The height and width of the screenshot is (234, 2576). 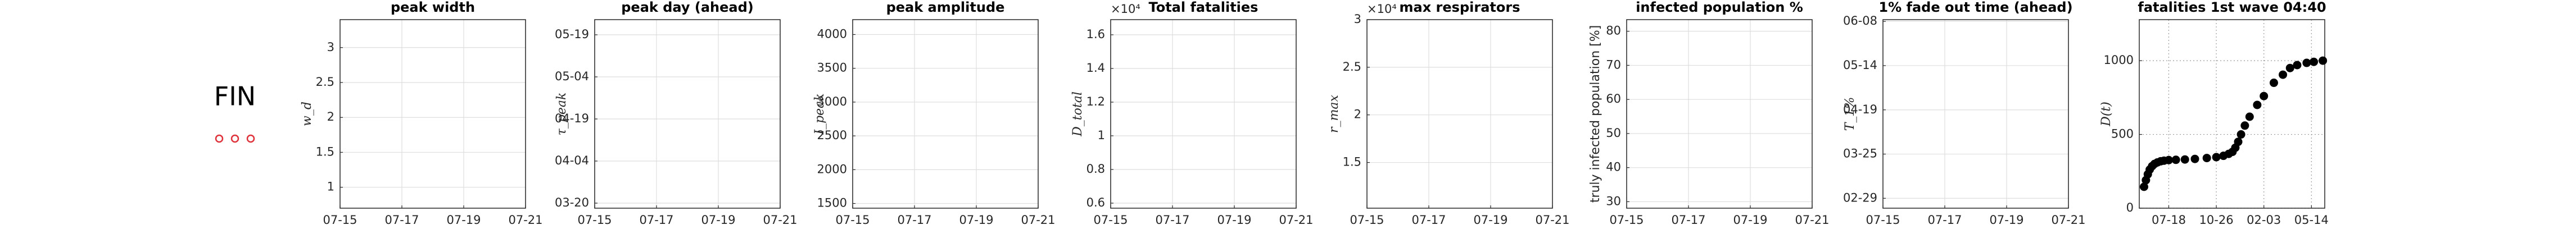 I want to click on chart-title: peak day (ahead), so click(x=687, y=7).